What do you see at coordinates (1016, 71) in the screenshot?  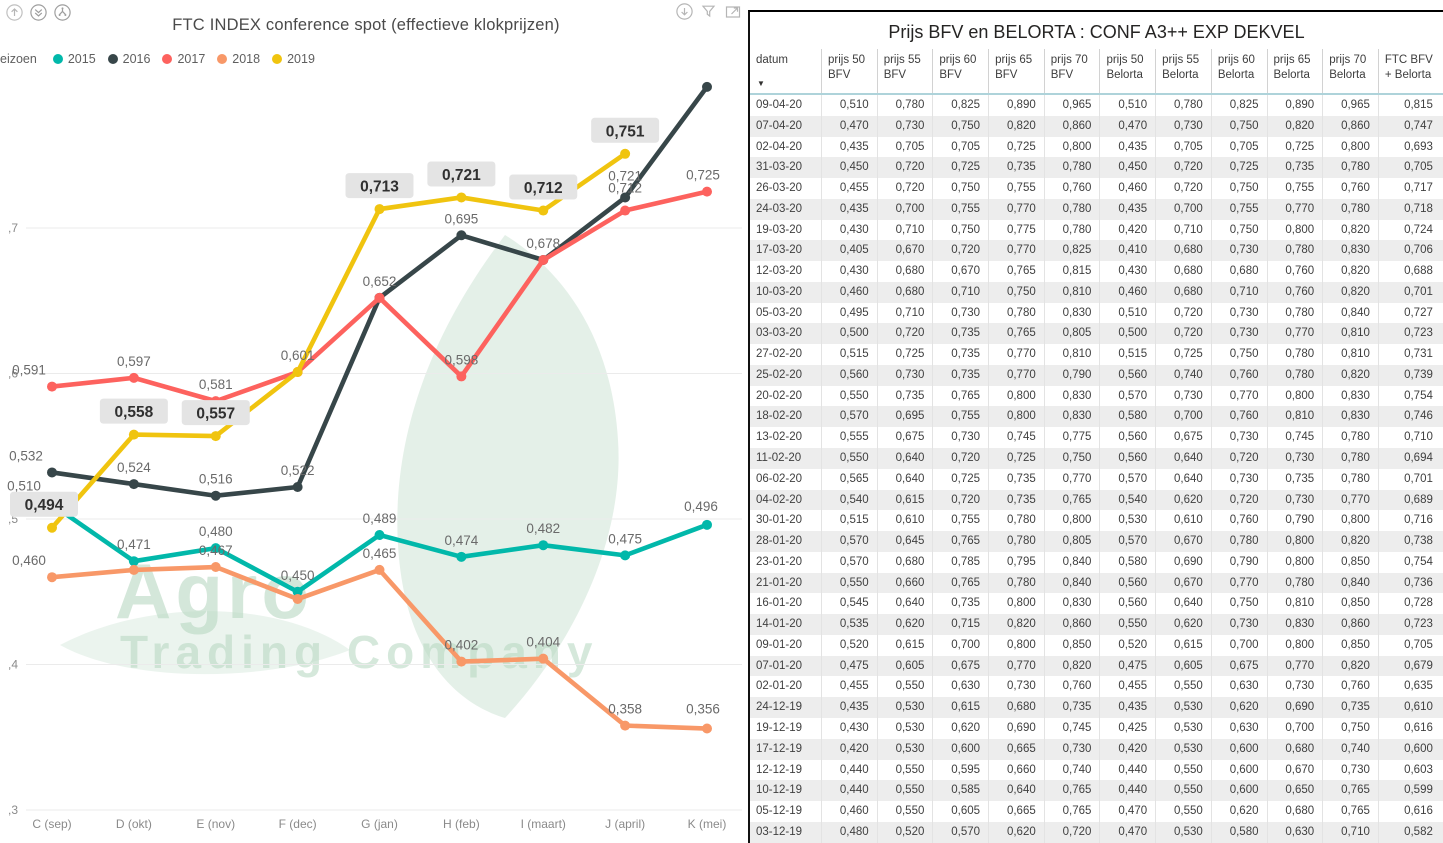 I see `column-header-prijs-65-bfv: prijs 65 BFV` at bounding box center [1016, 71].